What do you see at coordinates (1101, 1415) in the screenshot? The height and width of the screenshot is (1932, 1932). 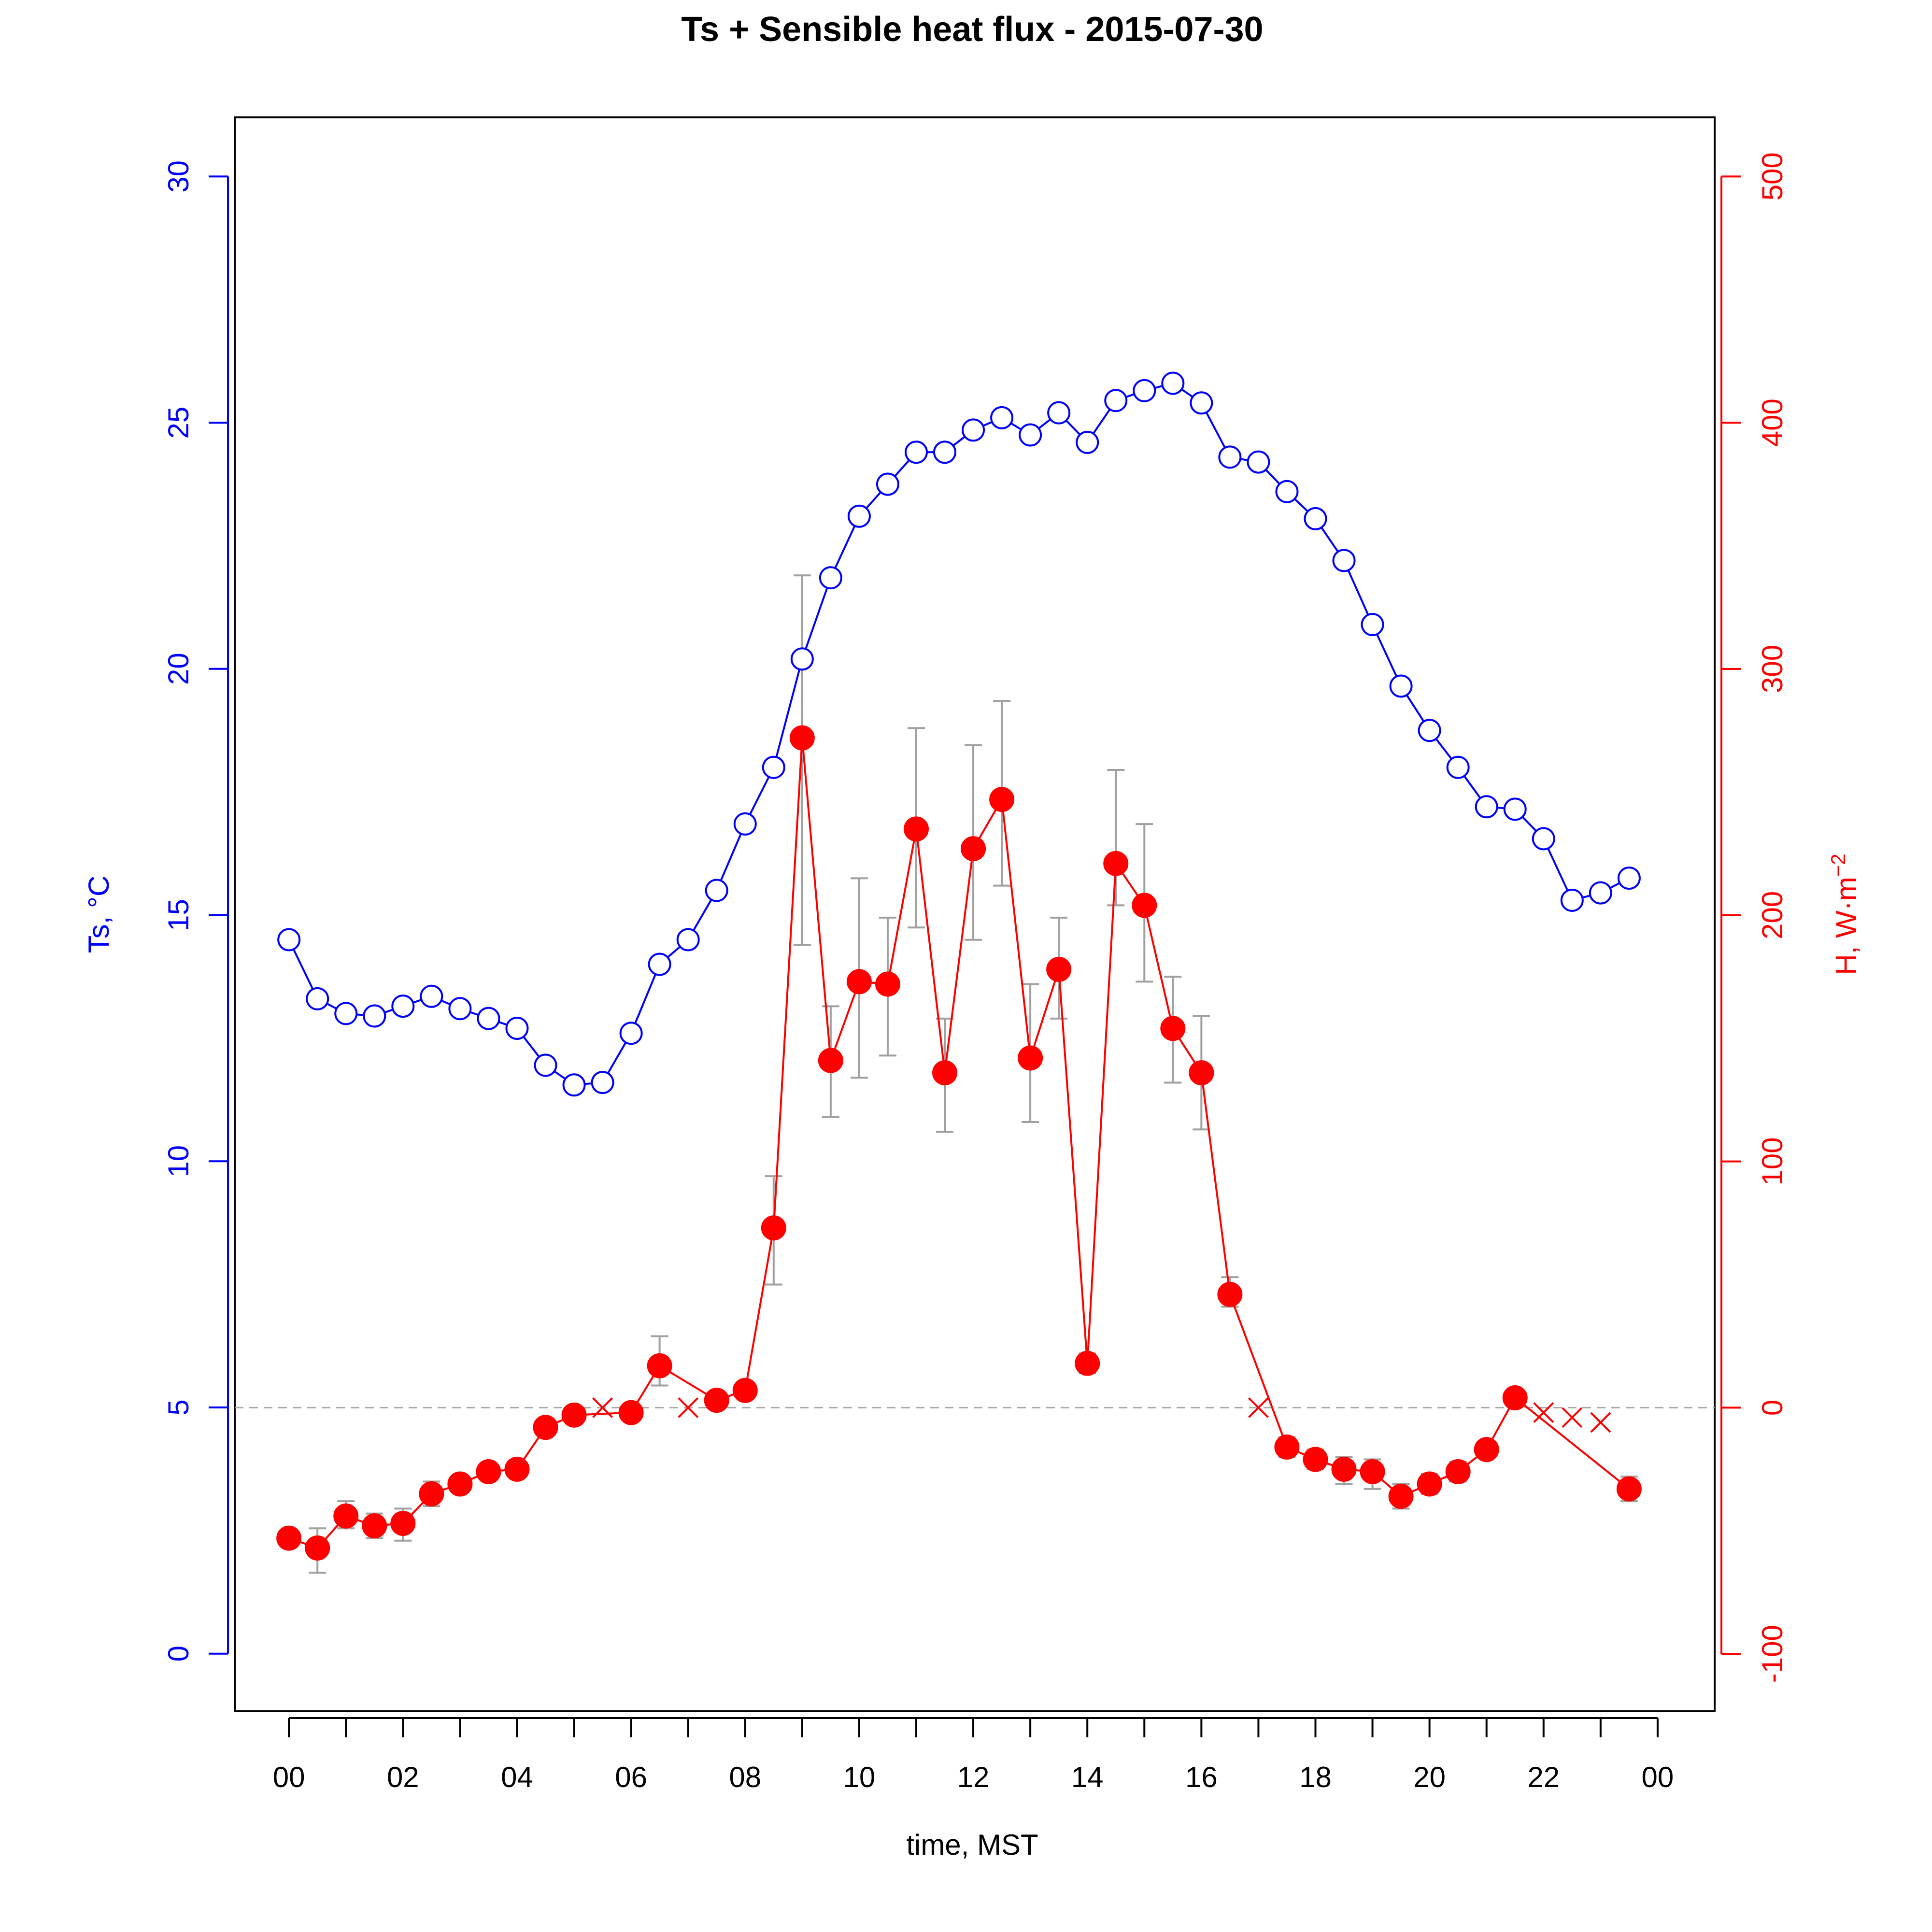 I see `series-h-excluded` at bounding box center [1101, 1415].